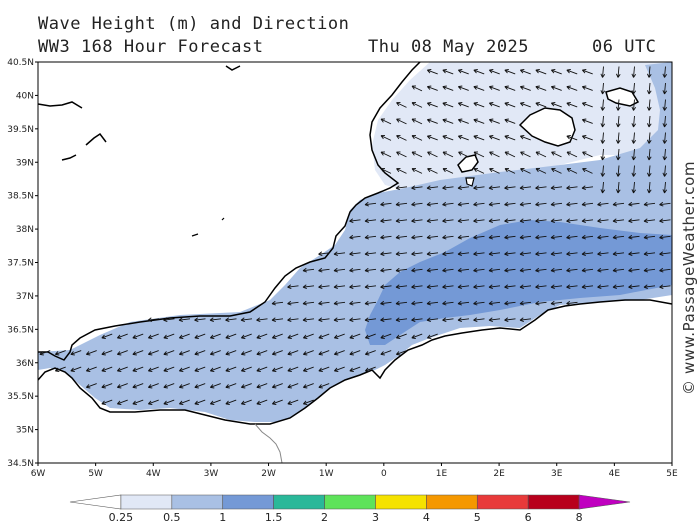  I want to click on formentera-island, so click(470, 182).